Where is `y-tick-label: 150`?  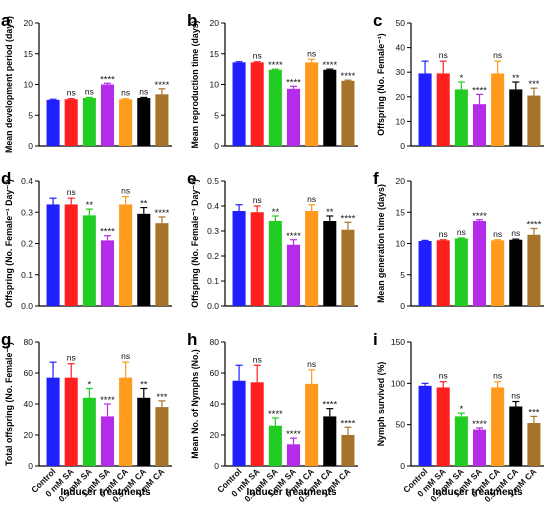 y-tick-label: 150 is located at coordinates (398, 342).